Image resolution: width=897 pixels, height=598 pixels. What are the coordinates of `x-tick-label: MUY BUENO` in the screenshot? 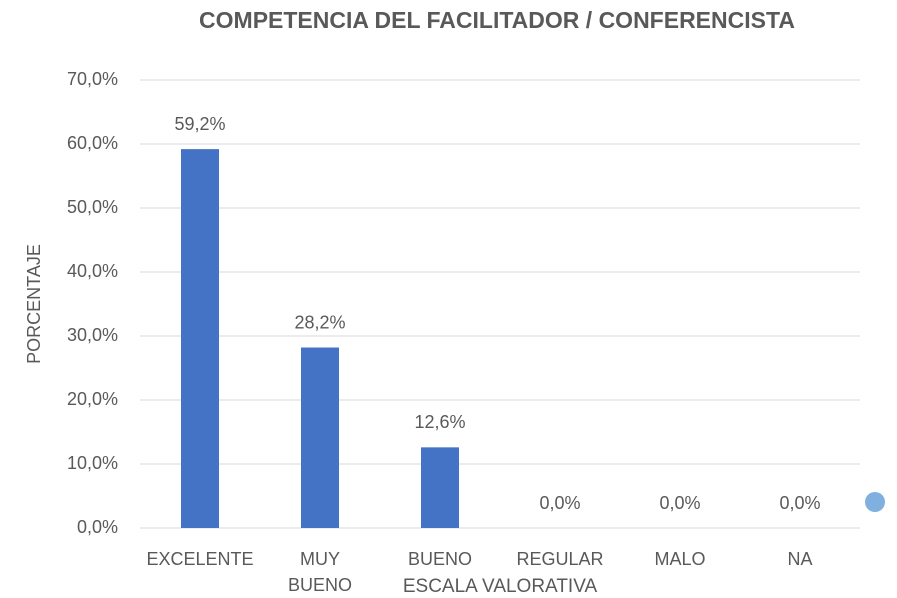 It's located at (319, 572).